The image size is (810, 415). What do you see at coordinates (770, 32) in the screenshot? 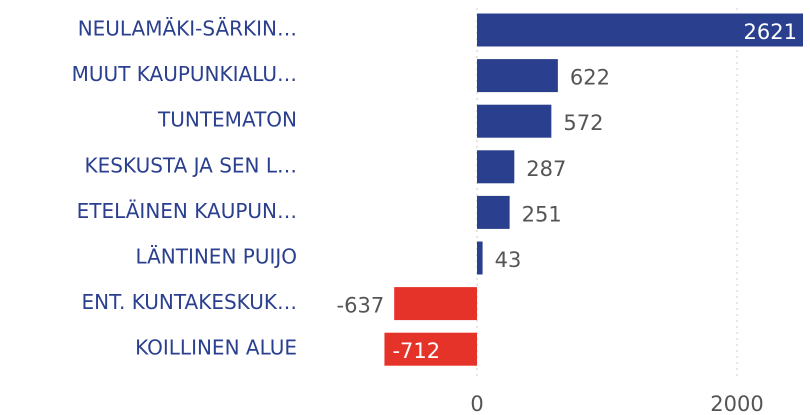
I see `value-label: 2621` at bounding box center [770, 32].